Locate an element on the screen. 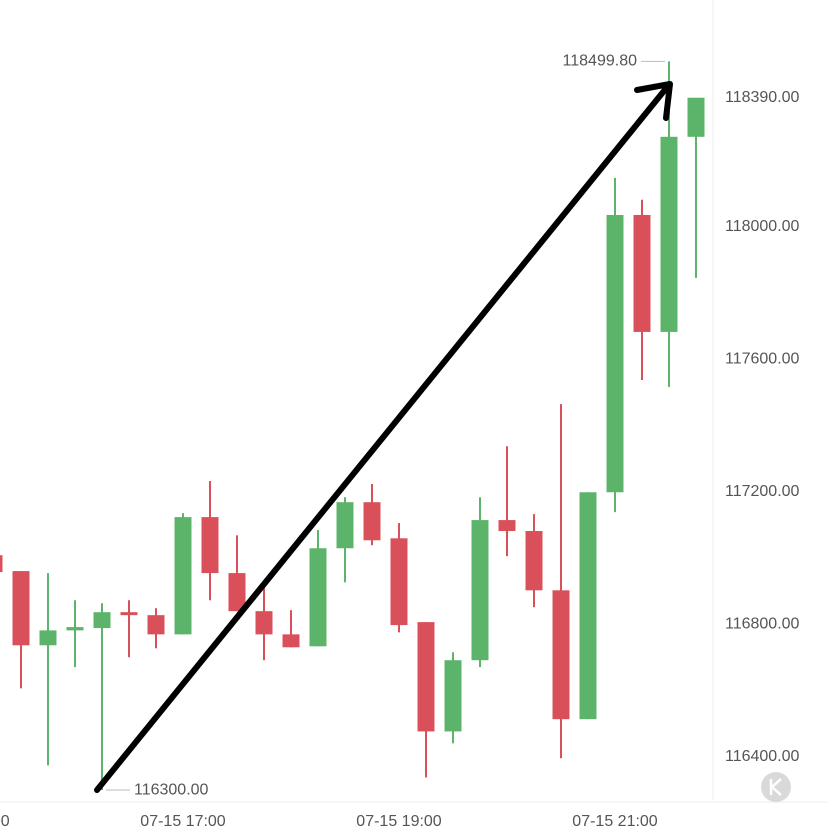  y-tick-label: 118000.00 is located at coordinates (762, 226).